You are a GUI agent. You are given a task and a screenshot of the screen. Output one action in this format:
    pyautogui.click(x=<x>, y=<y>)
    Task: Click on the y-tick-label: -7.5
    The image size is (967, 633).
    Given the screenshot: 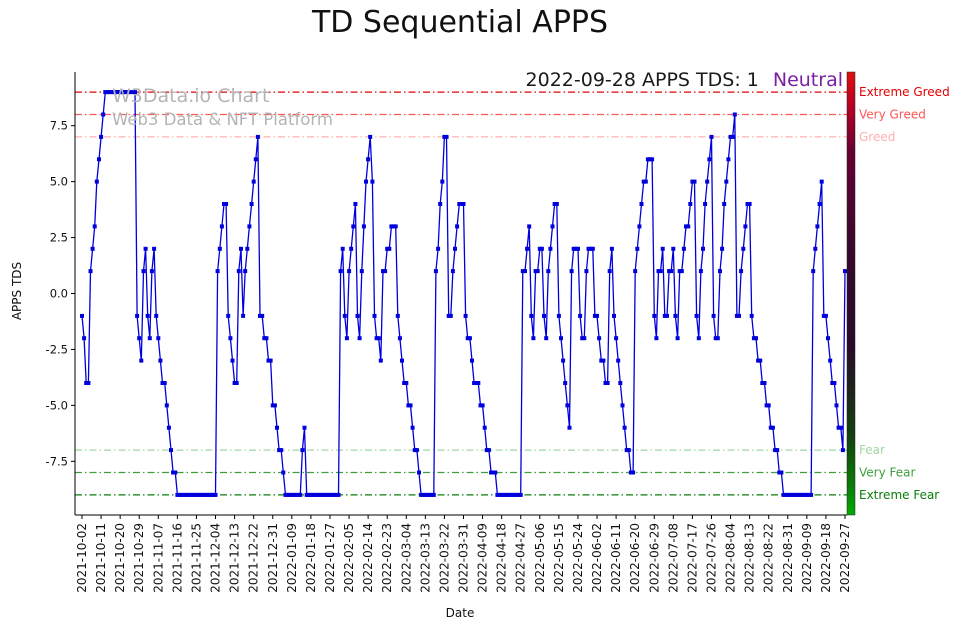 What is the action you would take?
    pyautogui.click(x=57, y=461)
    